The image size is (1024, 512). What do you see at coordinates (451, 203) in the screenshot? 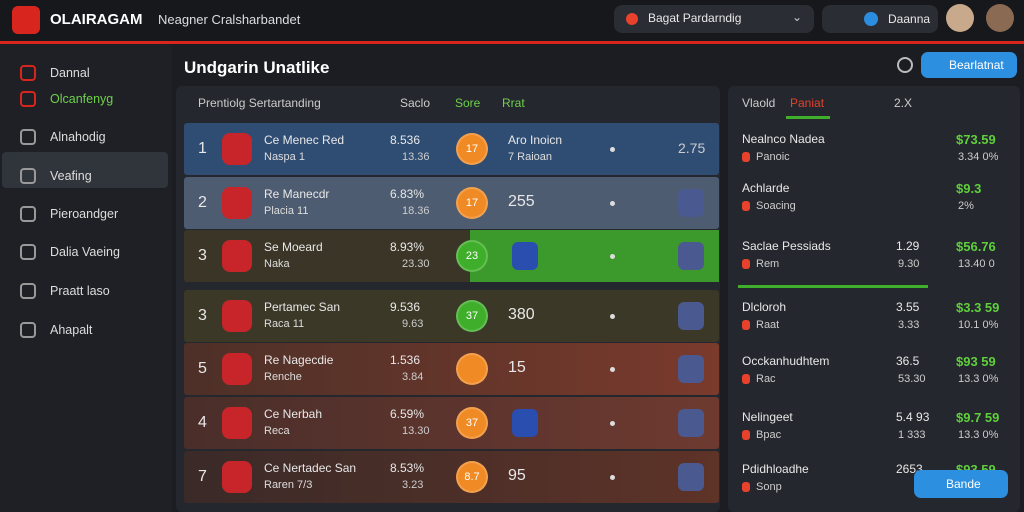
I see `table-row: 2 Re Manecdr Placia 11 6.83% 18.36 17 255` at bounding box center [451, 203].